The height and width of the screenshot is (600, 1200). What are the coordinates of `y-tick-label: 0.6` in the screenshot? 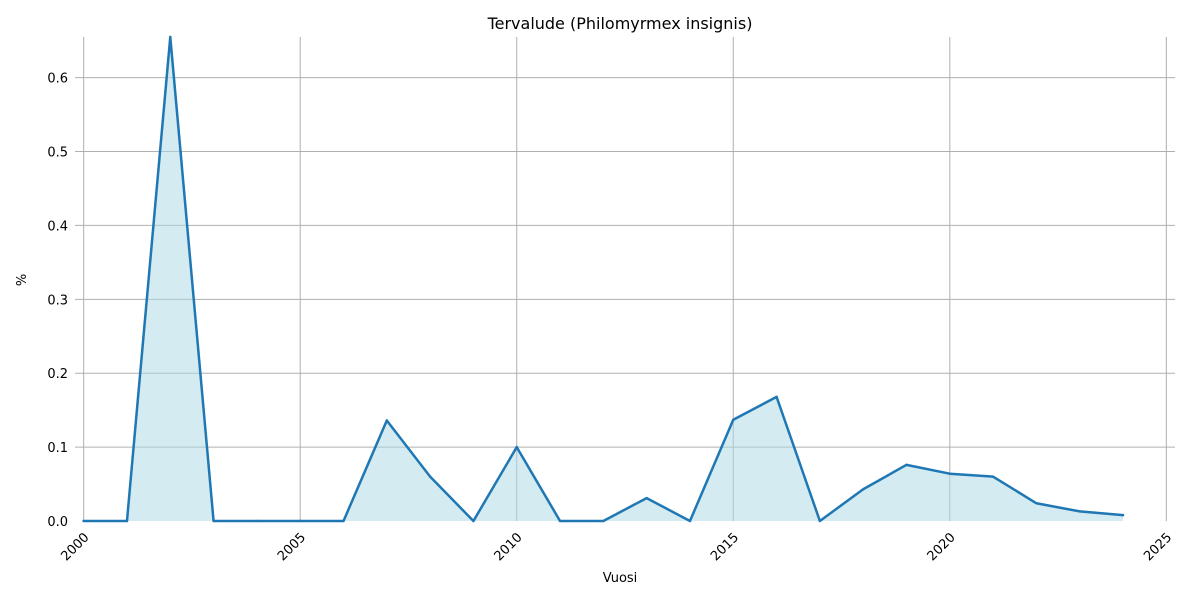 It's located at (57, 79).